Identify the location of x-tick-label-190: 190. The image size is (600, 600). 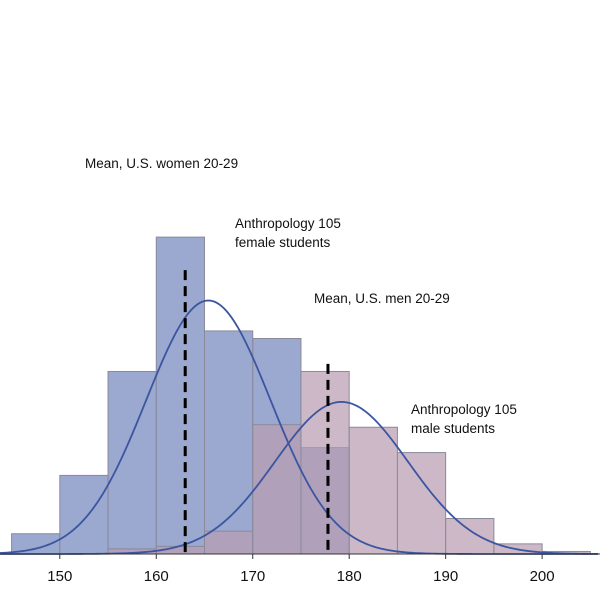
(445, 576).